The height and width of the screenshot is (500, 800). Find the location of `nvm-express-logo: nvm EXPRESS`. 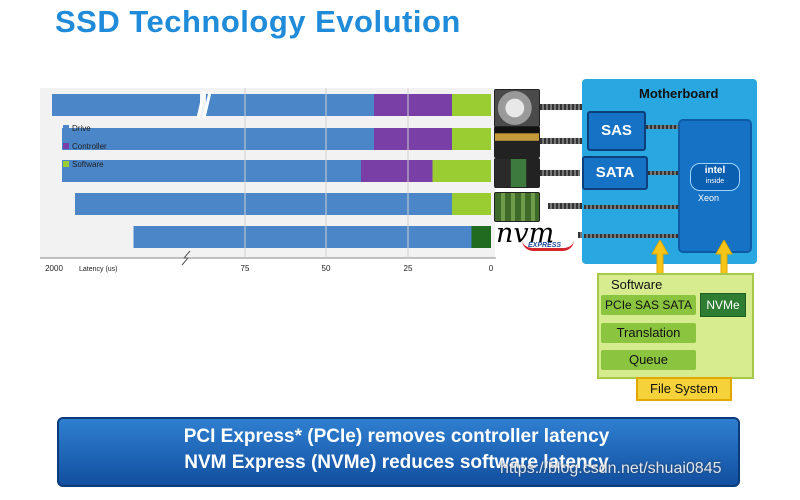

nvm-express-logo: nvm EXPRESS is located at coordinates (541, 236).